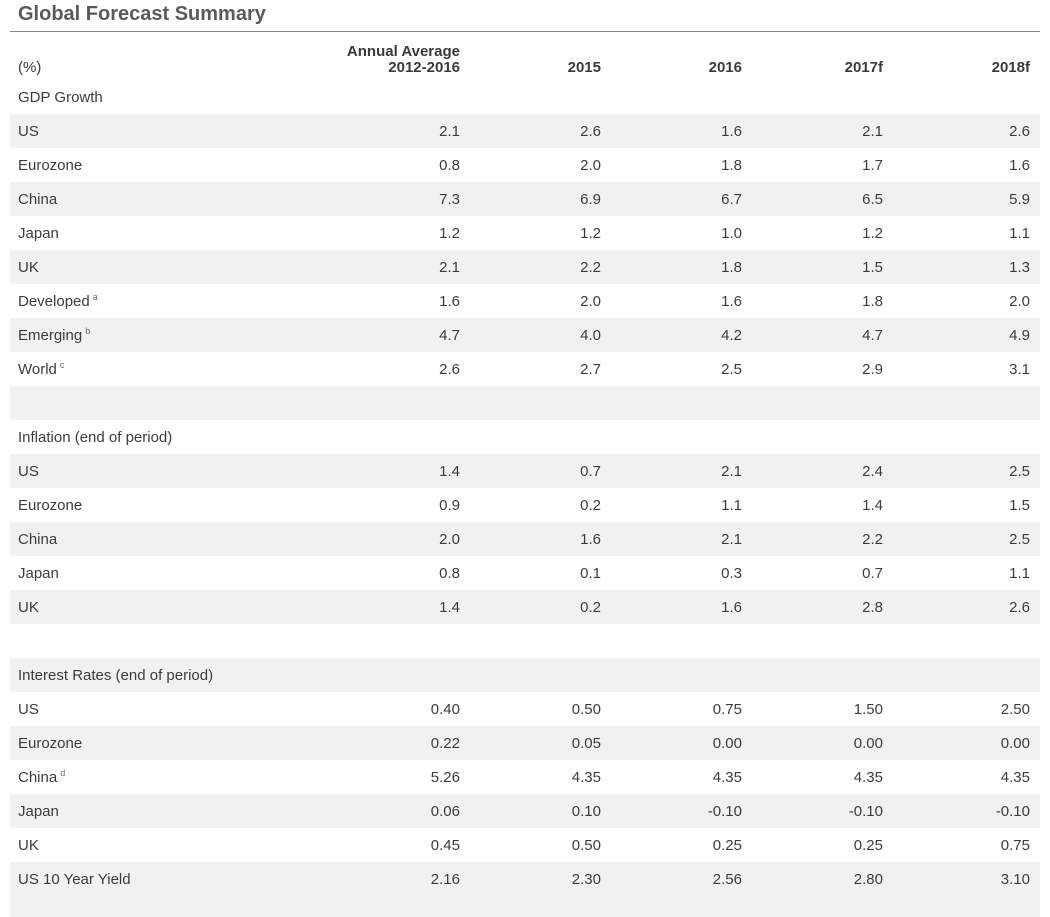 This screenshot has height=917, width=1050. Describe the element at coordinates (124, 335) in the screenshot. I see `row-label-cell: Emerging b` at that location.